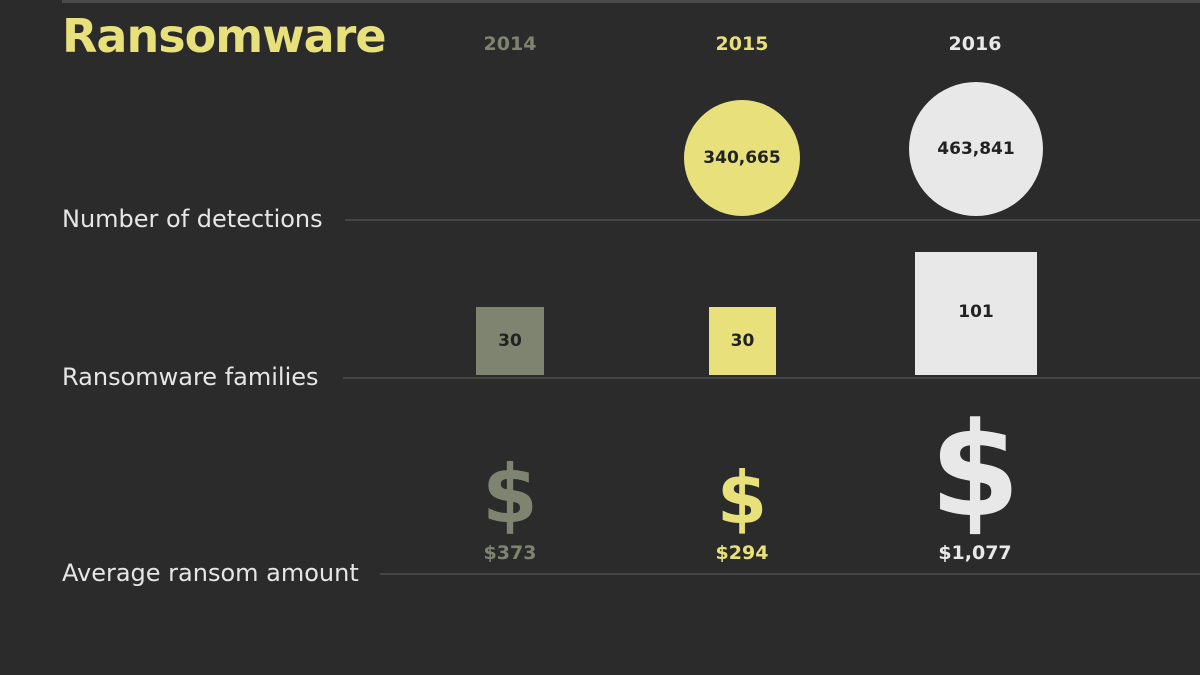 The width and height of the screenshot is (1200, 675). What do you see at coordinates (771, 378) in the screenshot?
I see `row-rule-families` at bounding box center [771, 378].